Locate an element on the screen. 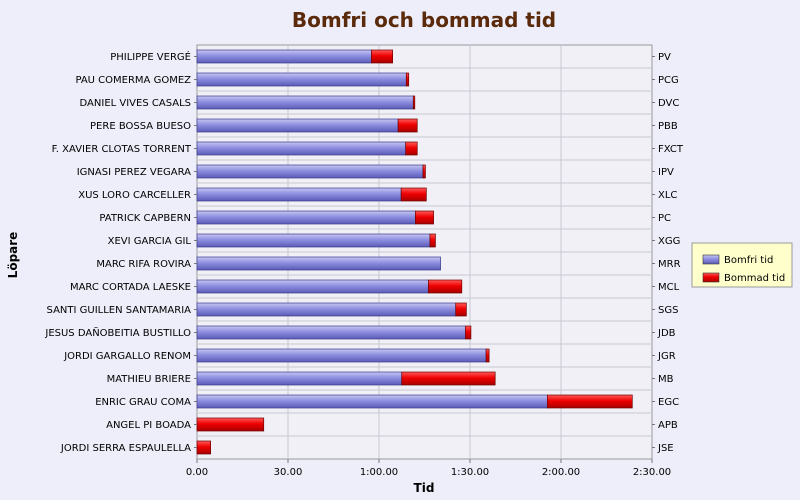 The height and width of the screenshot is (500, 800). runner-abbreviation-label: PV is located at coordinates (664, 57).